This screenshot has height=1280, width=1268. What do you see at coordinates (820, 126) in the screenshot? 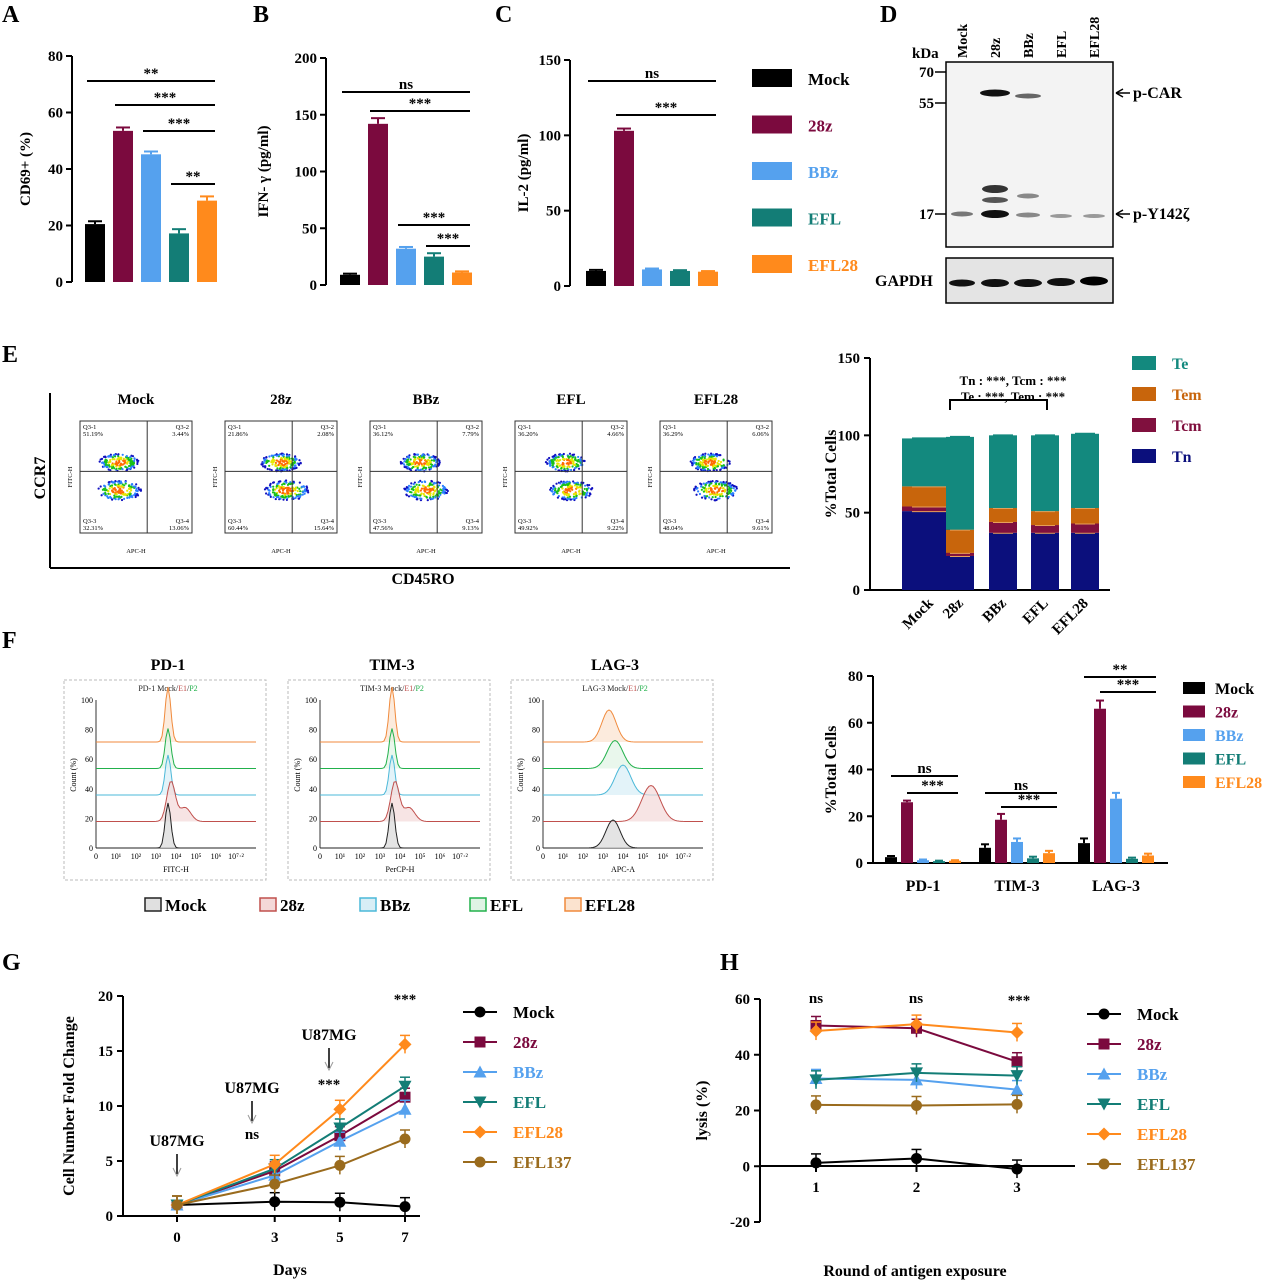
I see `legend-label-28z: 28z` at bounding box center [820, 126].